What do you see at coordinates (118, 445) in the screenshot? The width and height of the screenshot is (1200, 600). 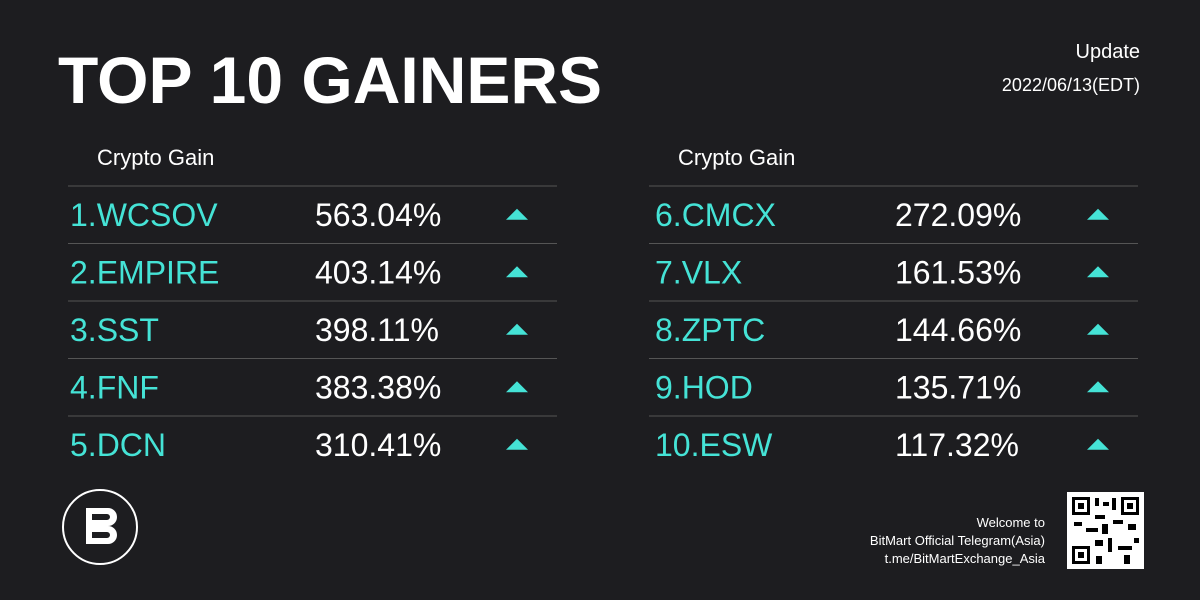 I see `crypto-name: 5.DCN` at bounding box center [118, 445].